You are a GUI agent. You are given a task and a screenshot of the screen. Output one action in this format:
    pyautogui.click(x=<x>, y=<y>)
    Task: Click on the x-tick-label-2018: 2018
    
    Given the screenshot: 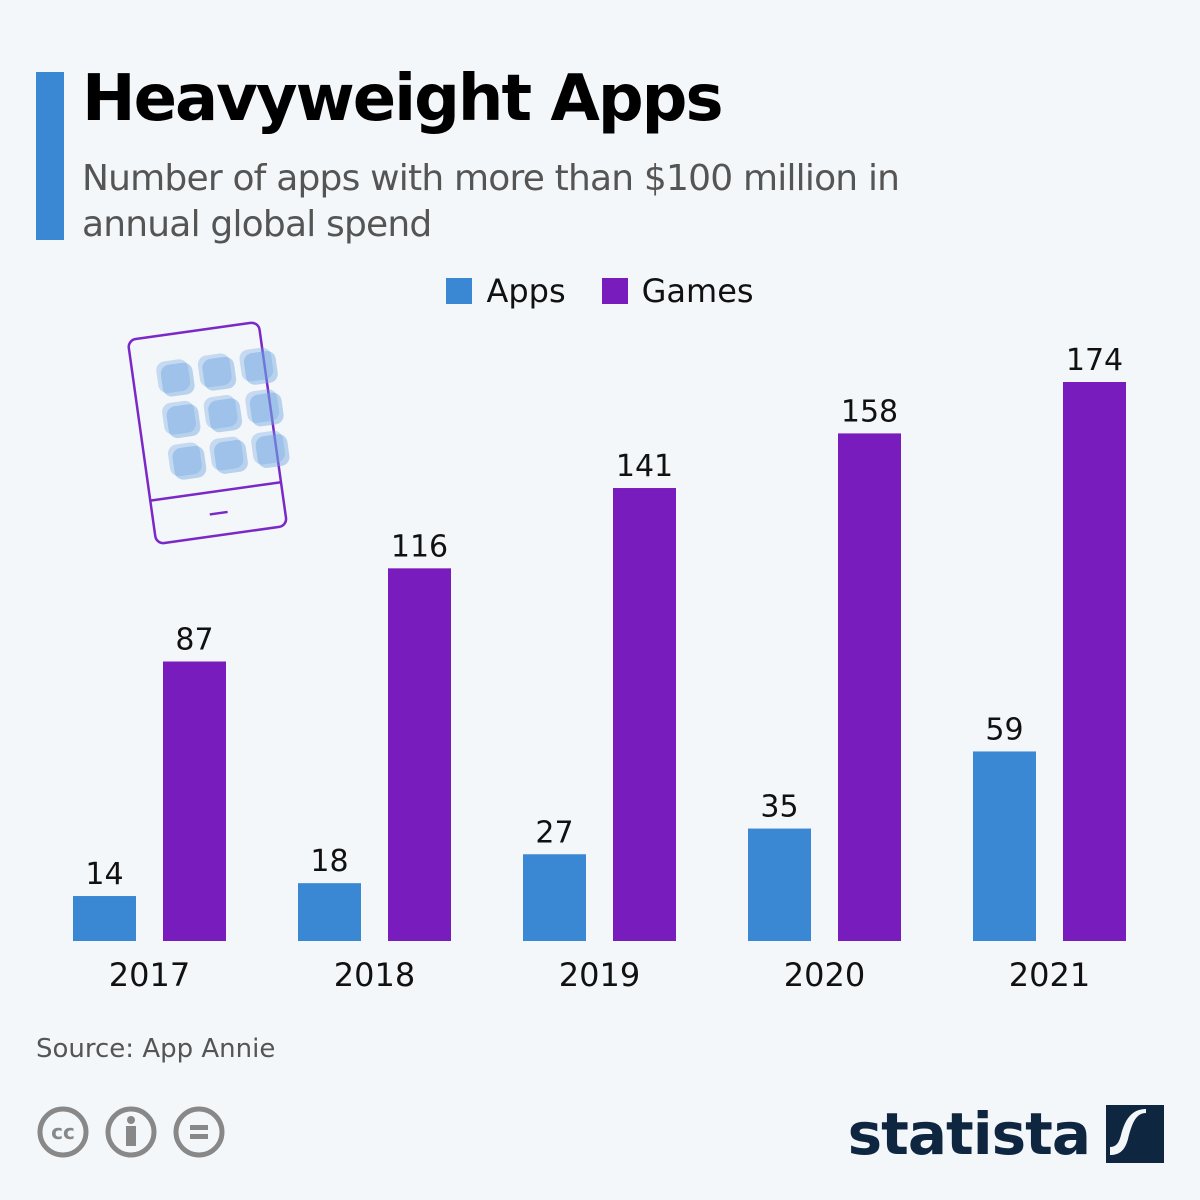 What is the action you would take?
    pyautogui.click(x=374, y=975)
    